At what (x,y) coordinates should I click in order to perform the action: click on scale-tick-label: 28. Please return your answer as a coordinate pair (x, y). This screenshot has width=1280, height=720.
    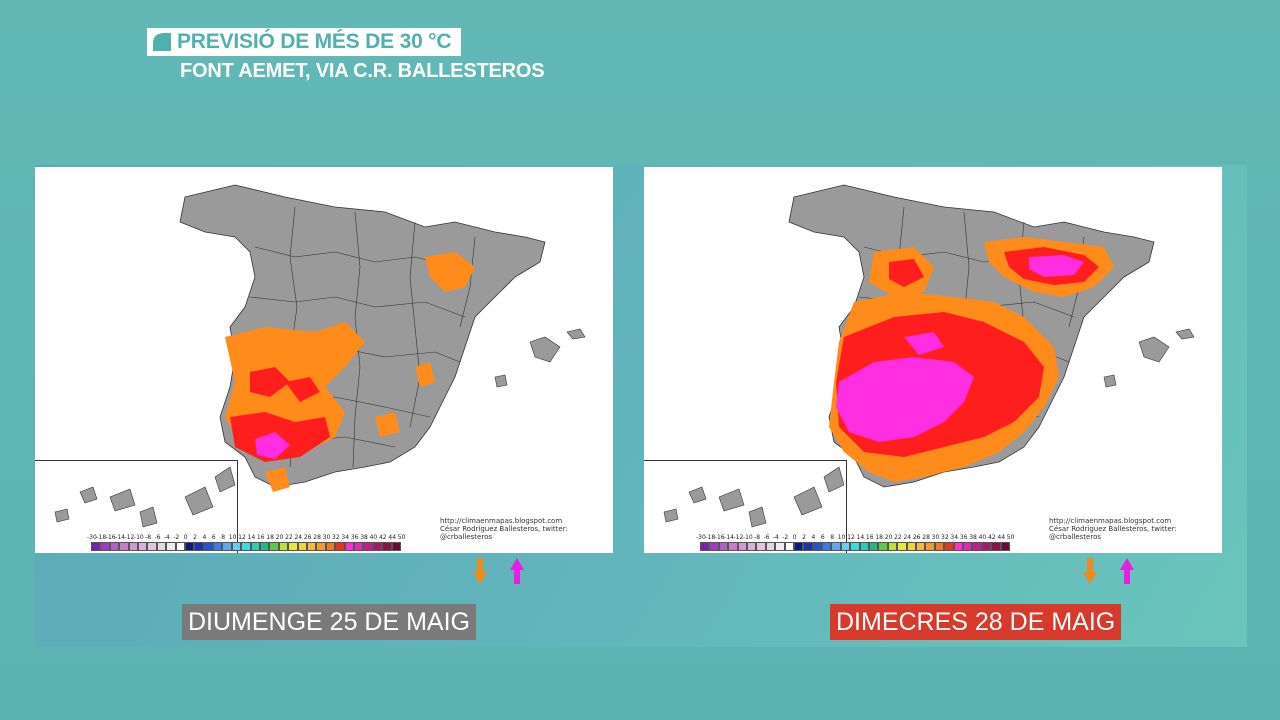
    Looking at the image, I should click on (317, 537).